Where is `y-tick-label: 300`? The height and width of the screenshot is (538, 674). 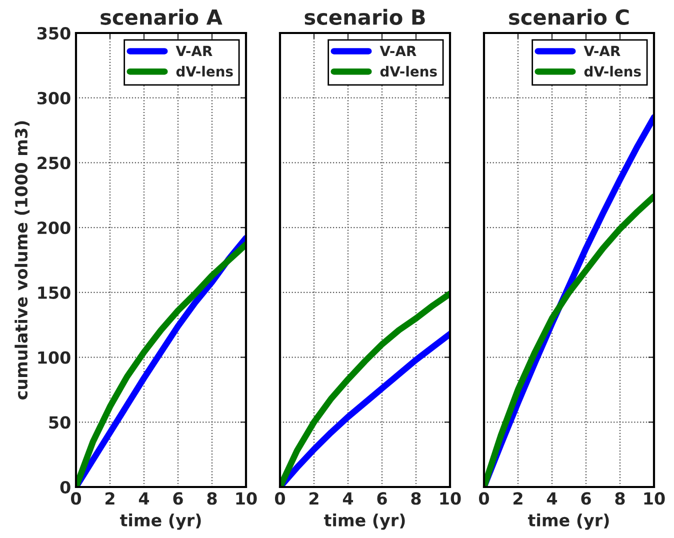 y-tick-label: 300 is located at coordinates (53, 98).